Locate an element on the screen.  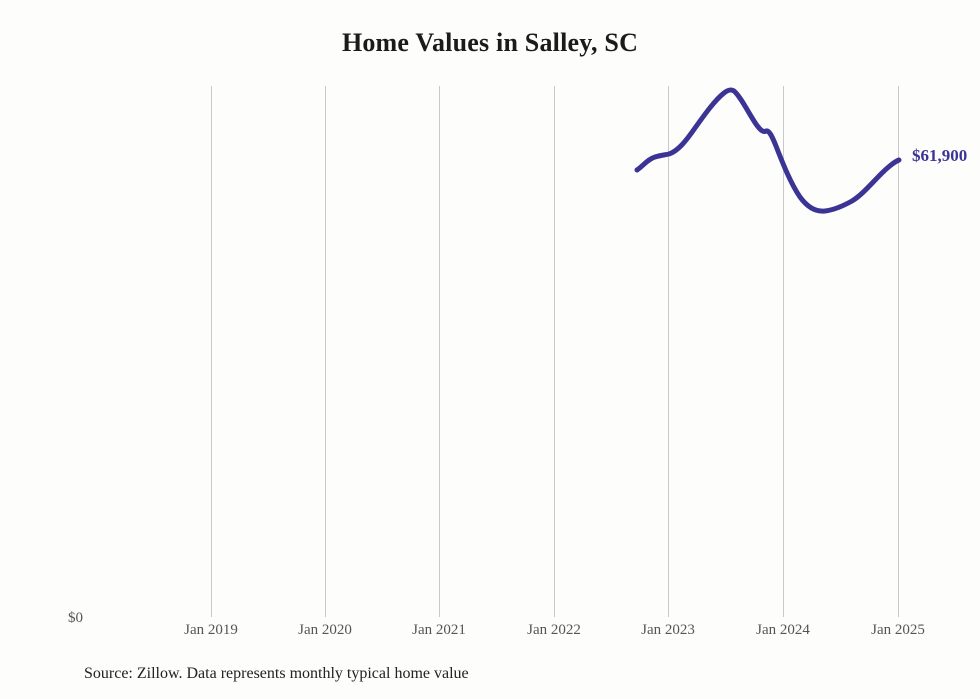
xtick-label-jan-2023: Jan 2023 is located at coordinates (668, 630).